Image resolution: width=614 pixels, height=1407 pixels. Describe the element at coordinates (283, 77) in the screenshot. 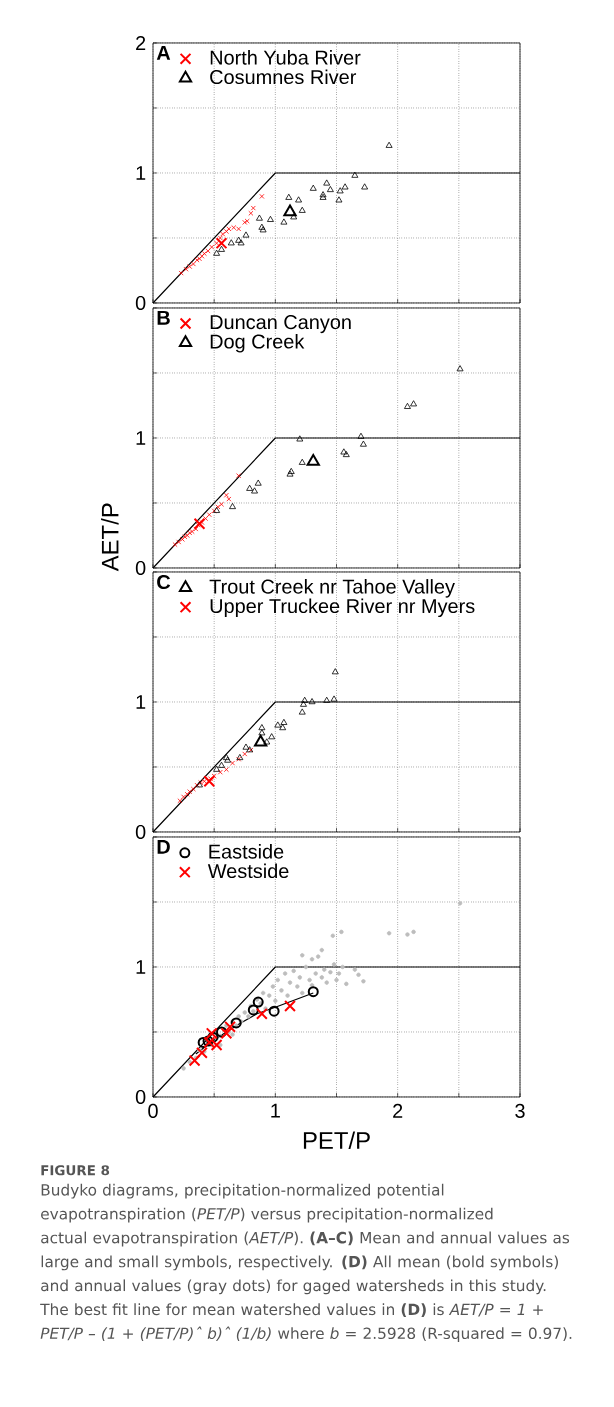

I see `legend-label: Cosumnes River` at that location.